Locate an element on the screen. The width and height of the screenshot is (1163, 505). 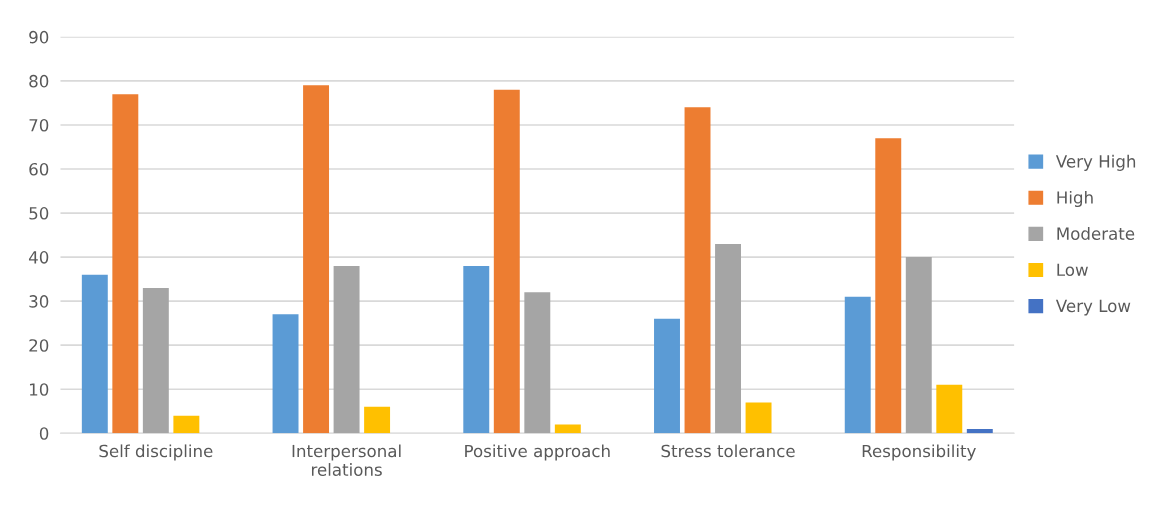
y-tick-label: 20 is located at coordinates (39, 345).